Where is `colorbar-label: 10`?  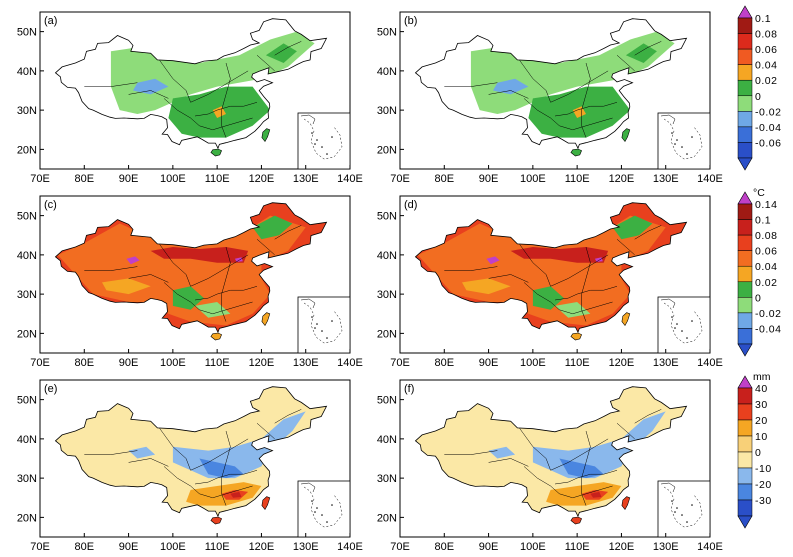 colorbar-label: 10 is located at coordinates (761, 437).